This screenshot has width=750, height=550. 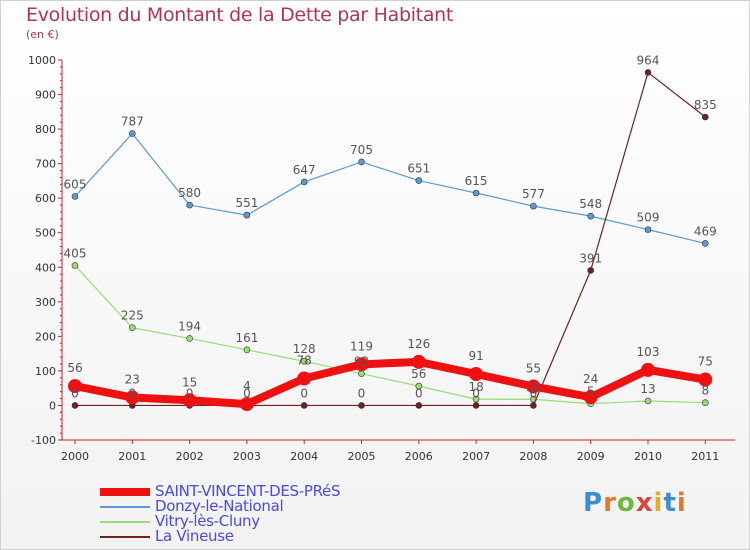 I want to click on data-label: 78, so click(x=304, y=361).